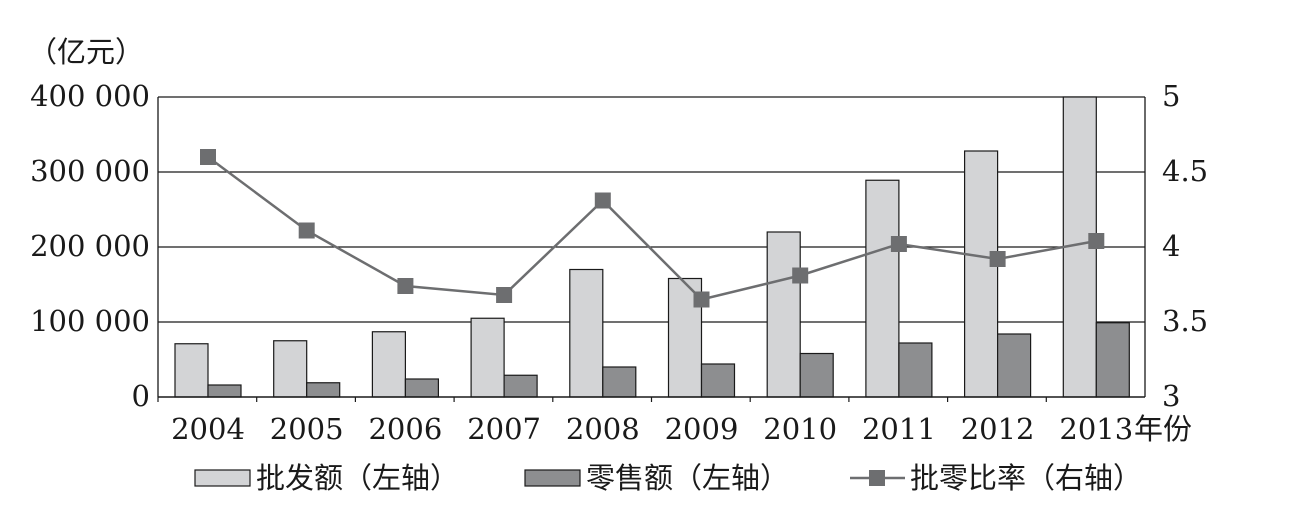  Describe the element at coordinates (405, 429) in the screenshot. I see `x-tick-label: 2006` at that location.